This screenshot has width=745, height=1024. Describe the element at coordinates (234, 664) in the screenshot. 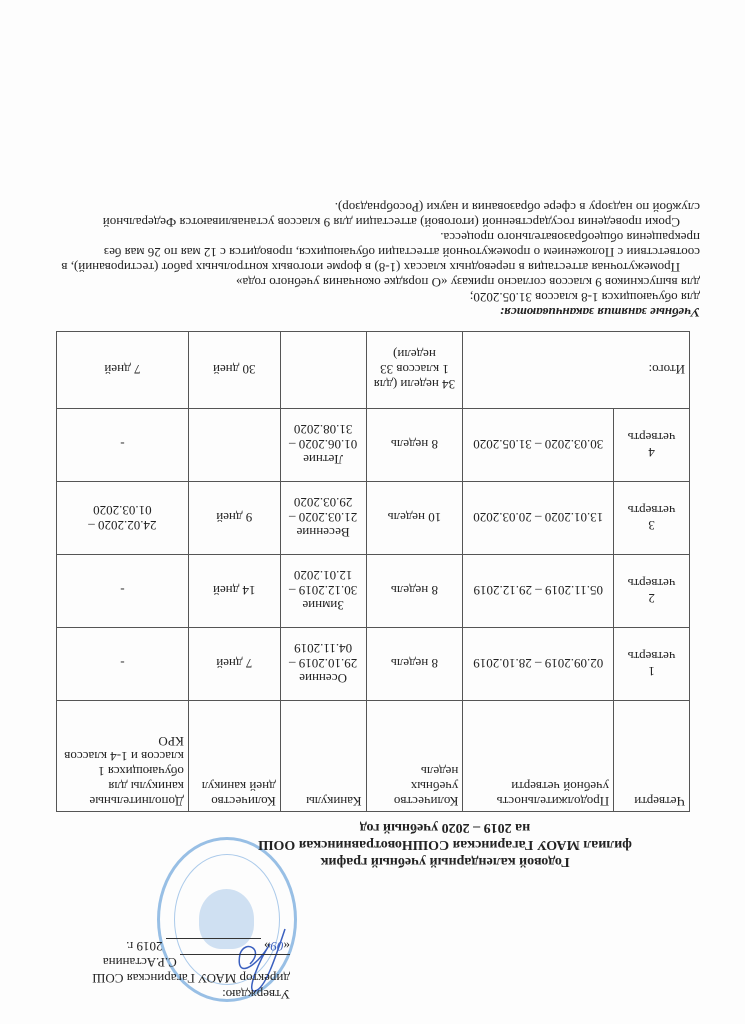

I see `days-cell: 7 дней` at that location.